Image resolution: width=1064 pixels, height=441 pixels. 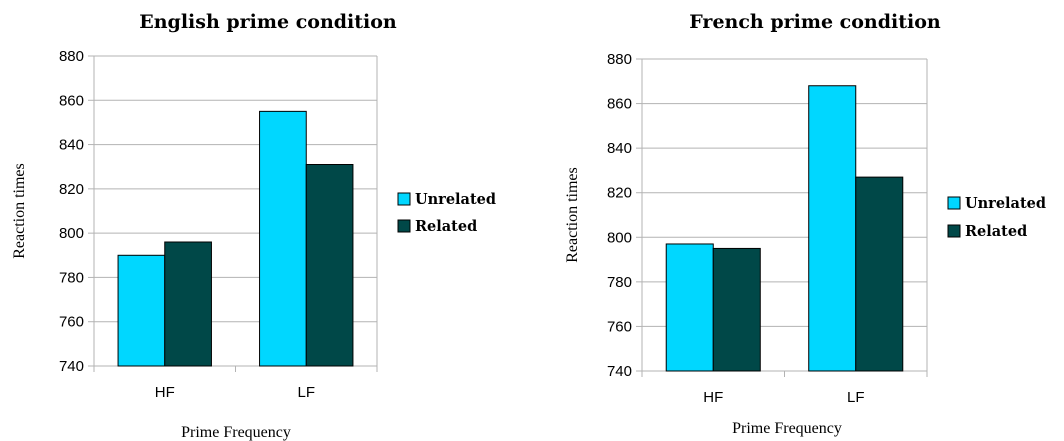 What do you see at coordinates (815, 22) in the screenshot?
I see `chart-title: French prime condition` at bounding box center [815, 22].